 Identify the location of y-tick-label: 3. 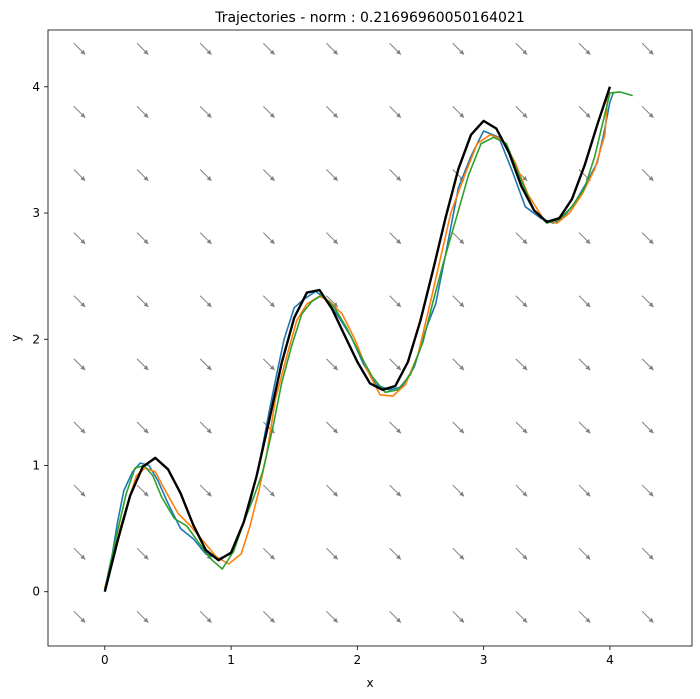
(36, 213).